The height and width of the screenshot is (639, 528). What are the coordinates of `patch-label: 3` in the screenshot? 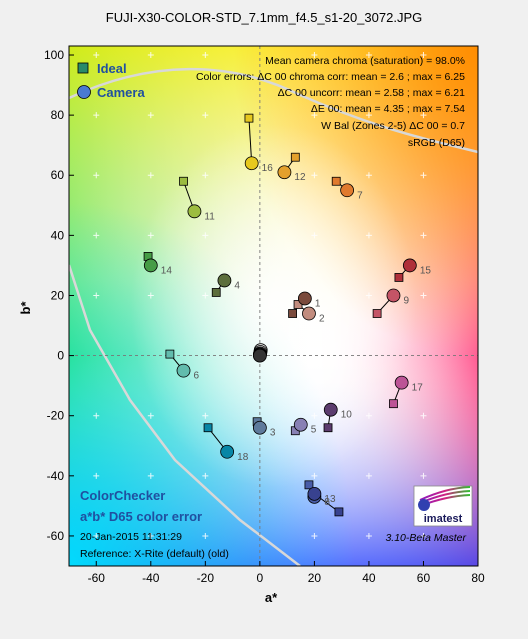 It's located at (273, 433).